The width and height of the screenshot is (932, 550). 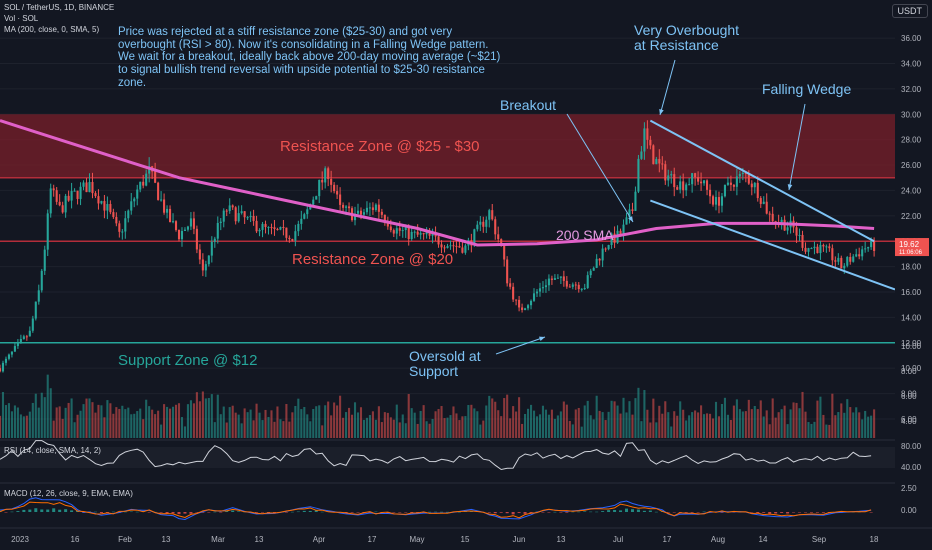 I want to click on currency-badge: USDT, so click(x=909, y=11).